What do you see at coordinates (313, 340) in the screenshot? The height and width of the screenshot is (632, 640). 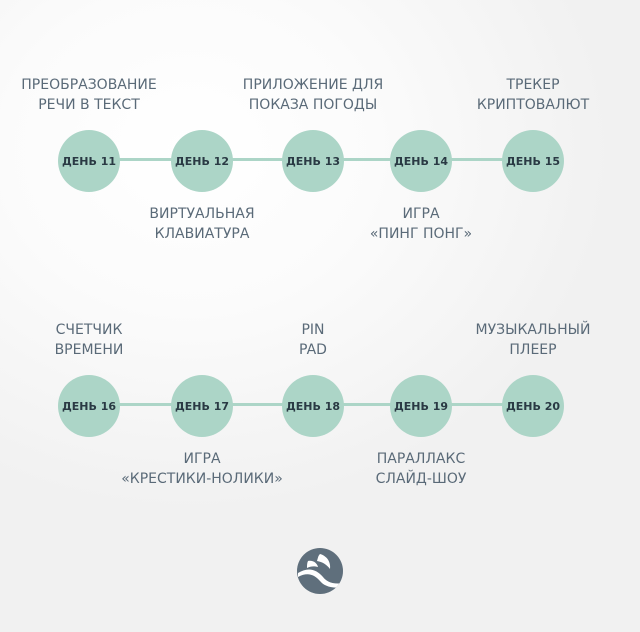 I see `step-label-day-18: PIN PAD` at bounding box center [313, 340].